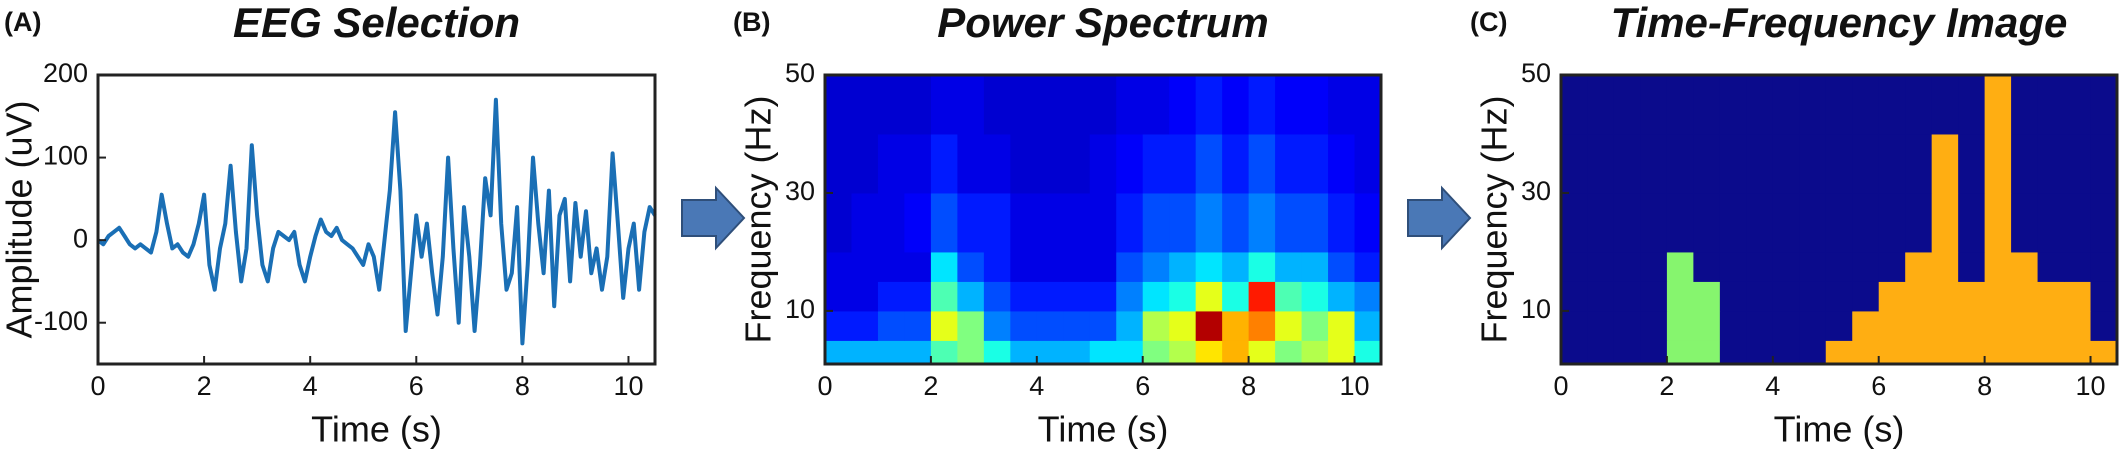 Image resolution: width=2128 pixels, height=458 pixels. What do you see at coordinates (65, 156) in the screenshot?
I see `y-tick-label: 100` at bounding box center [65, 156].